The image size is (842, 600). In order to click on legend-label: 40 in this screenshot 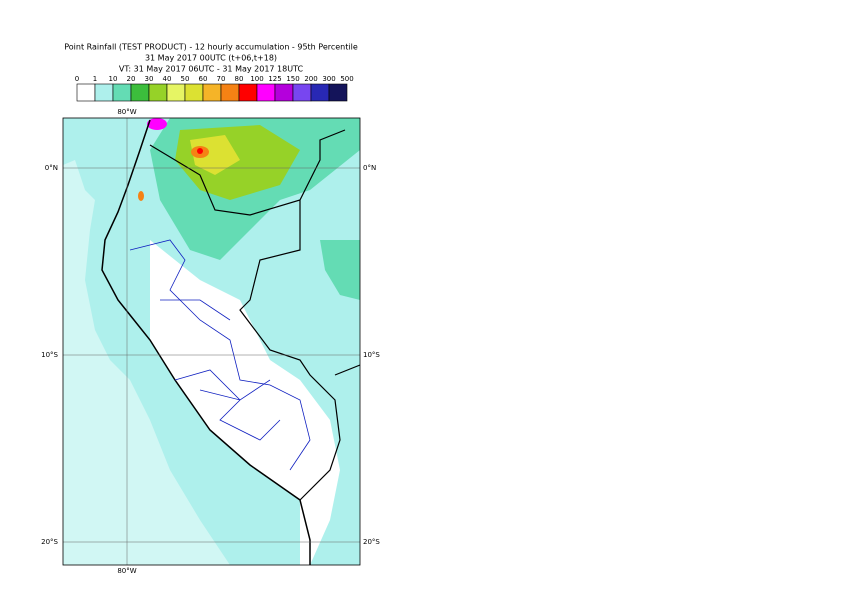, I will do `click(167, 79)`.